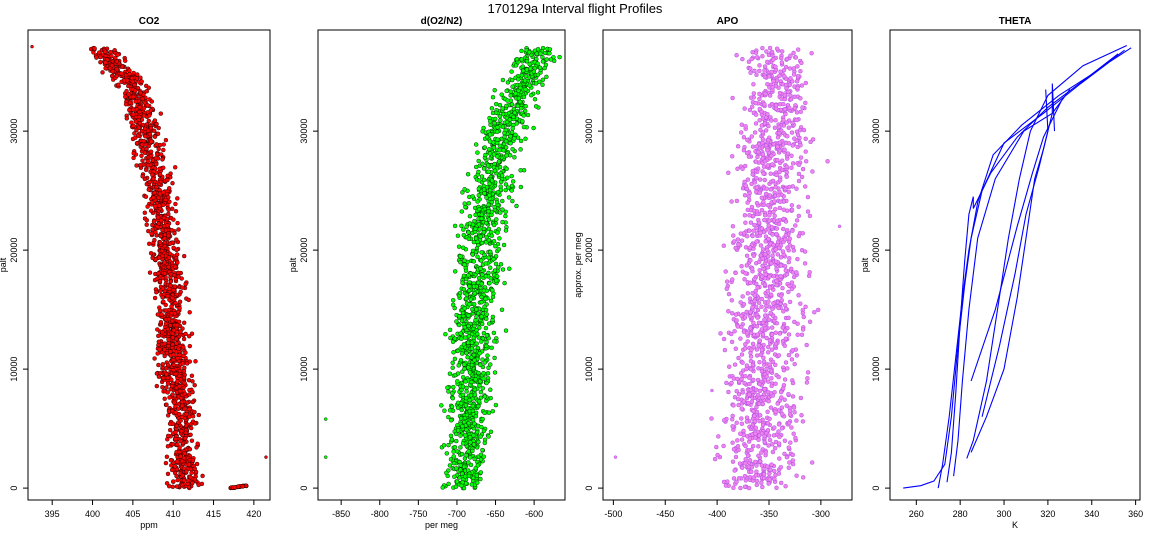 This screenshot has width=1150, height=550. What do you see at coordinates (14, 488) in the screenshot?
I see `y-tick-label: 0` at bounding box center [14, 488].